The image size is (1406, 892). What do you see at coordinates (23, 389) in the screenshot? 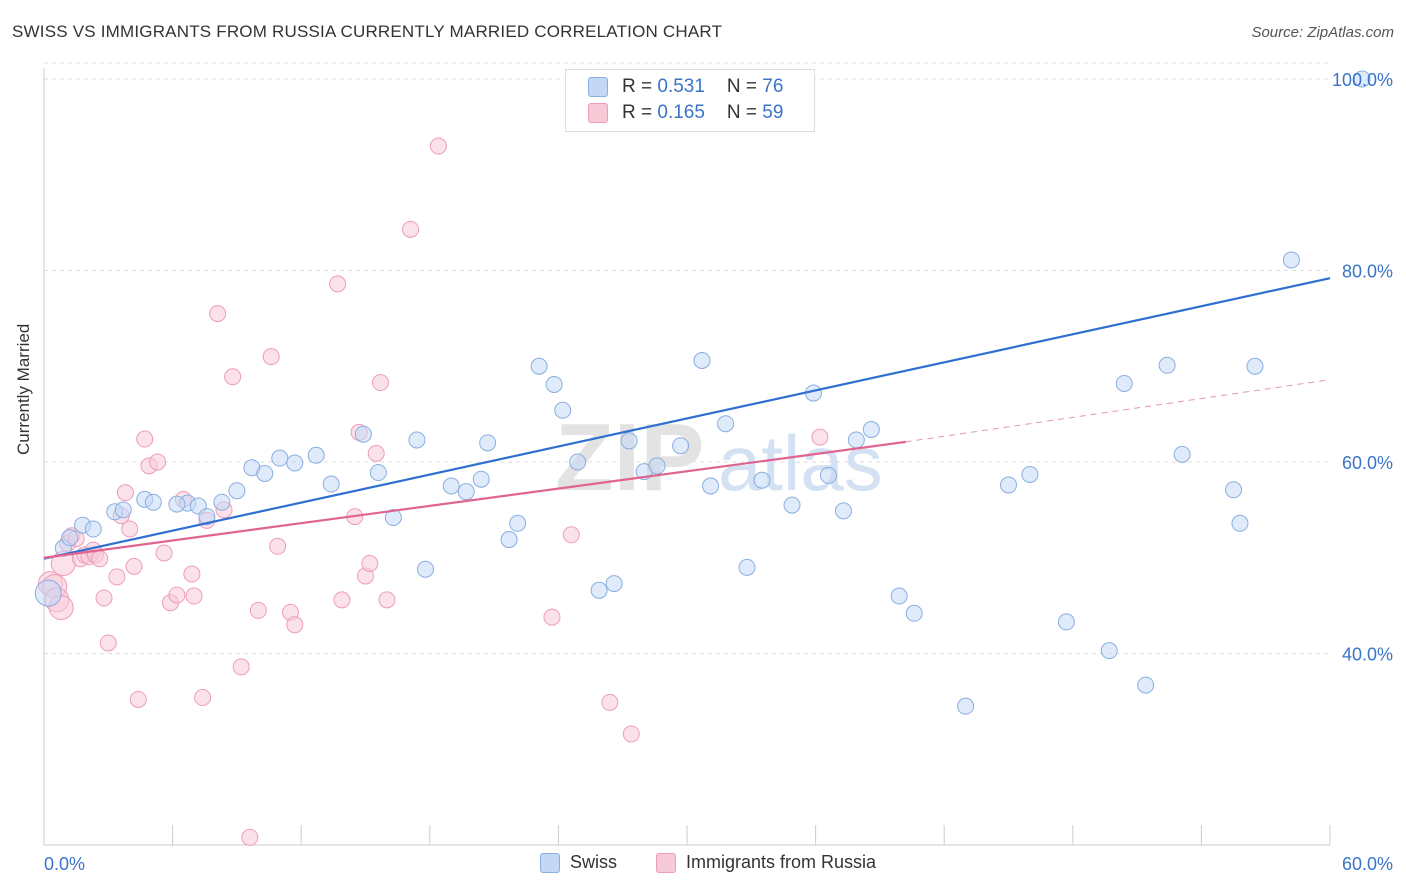
I see `y-axis-label: Currently Married` at bounding box center [23, 389].